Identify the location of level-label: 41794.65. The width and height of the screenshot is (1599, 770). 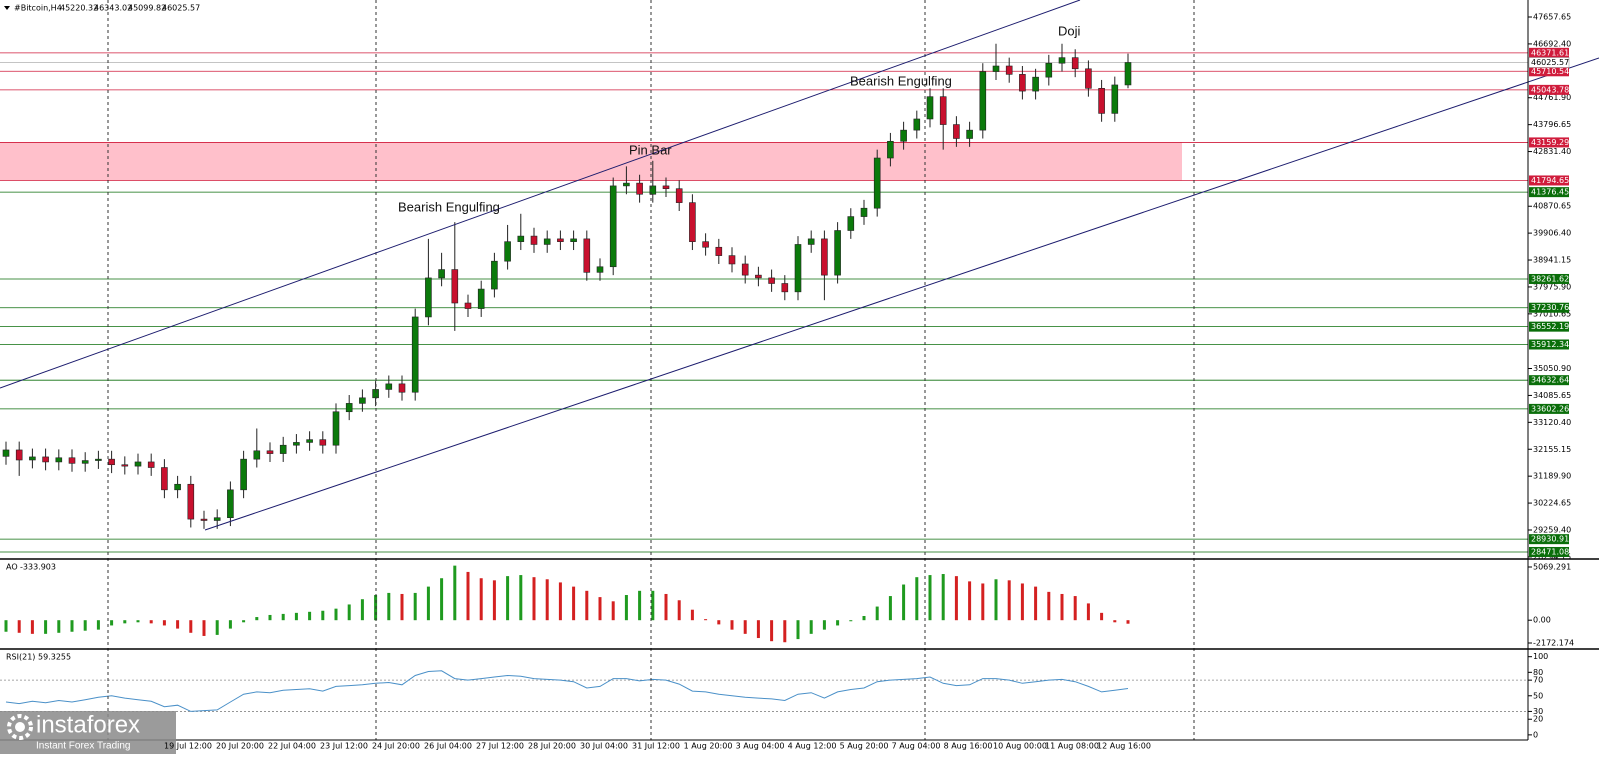
(1550, 180).